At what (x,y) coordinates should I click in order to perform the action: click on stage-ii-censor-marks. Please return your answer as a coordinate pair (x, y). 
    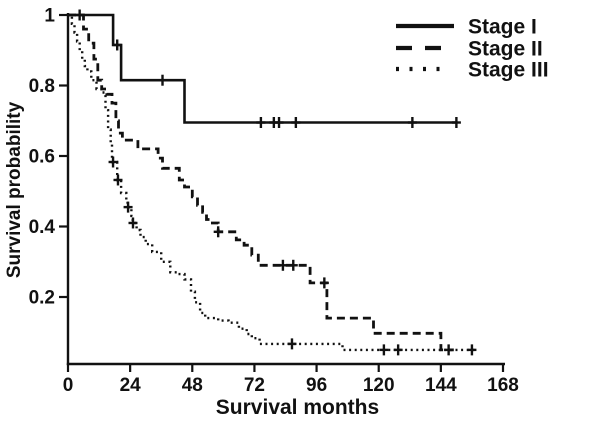
    Looking at the image, I should click on (333, 291).